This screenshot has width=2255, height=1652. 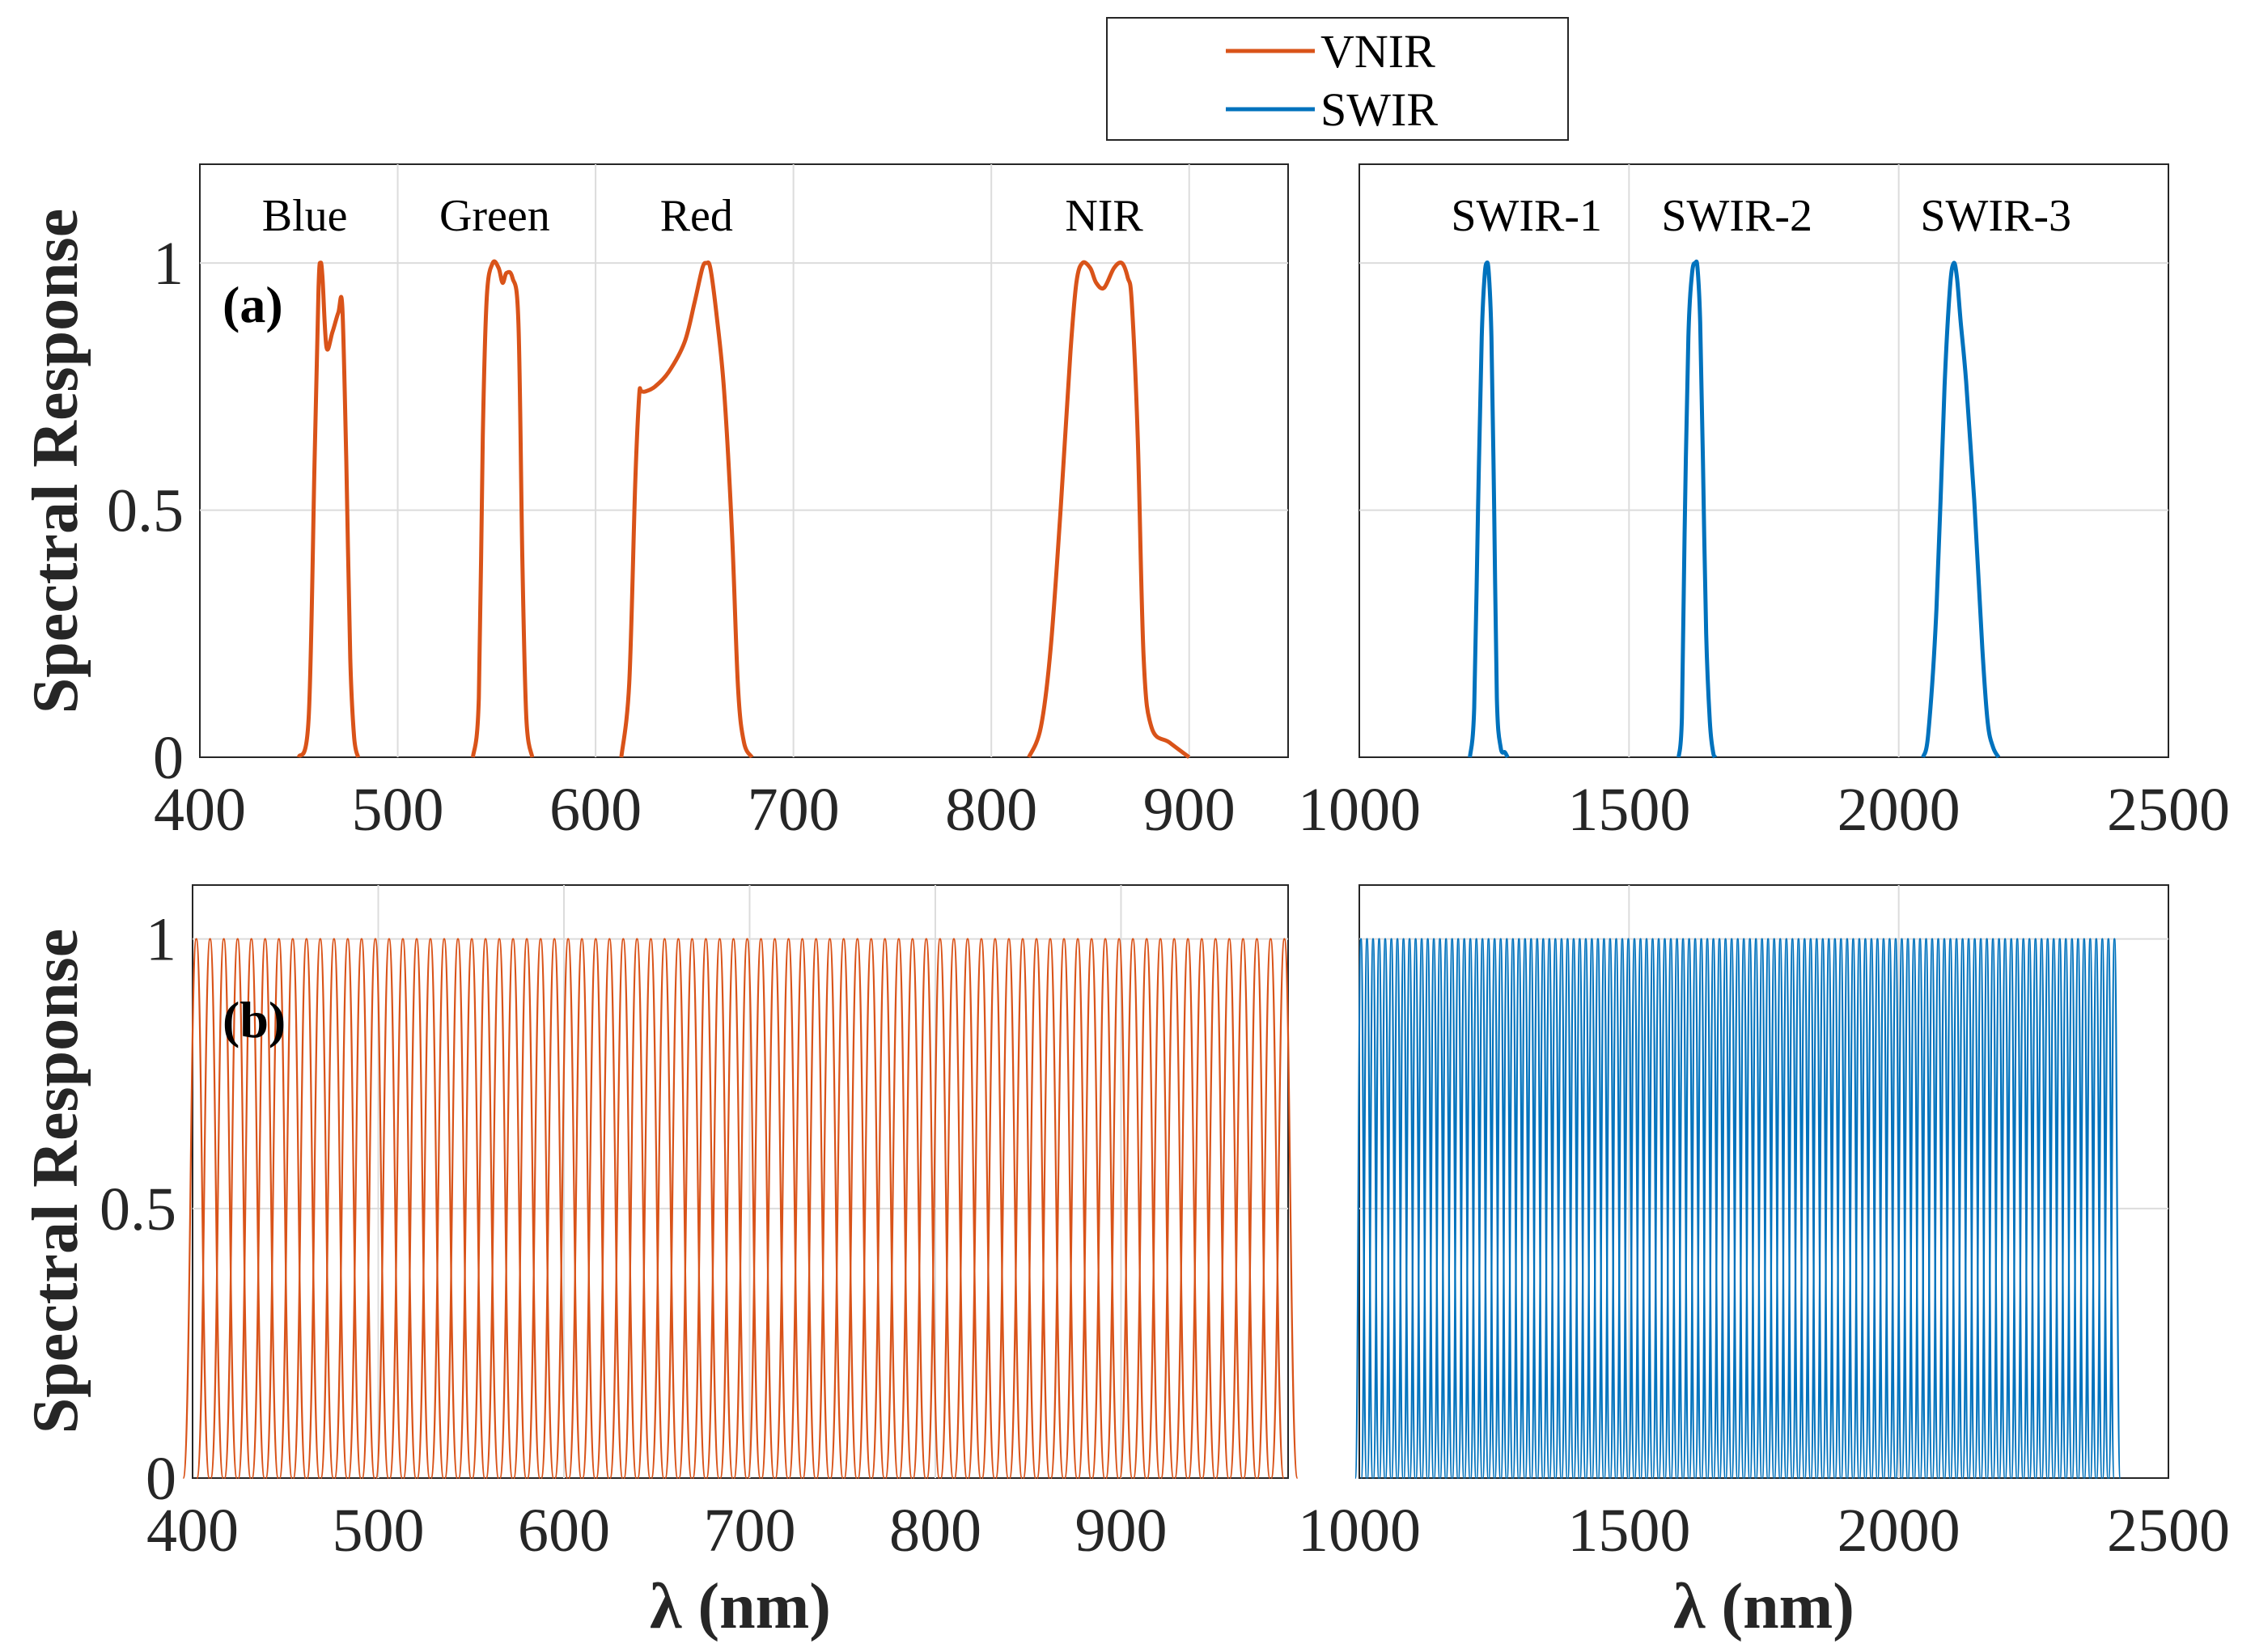 What do you see at coordinates (1995, 216) in the screenshot?
I see `band-label: SWIR-3` at bounding box center [1995, 216].